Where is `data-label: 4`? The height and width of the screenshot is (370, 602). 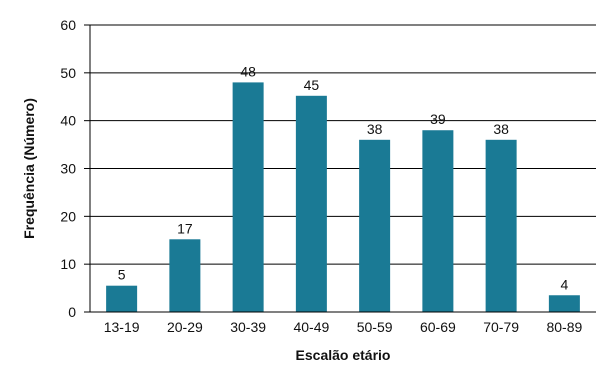 data-label: 4 is located at coordinates (564, 284).